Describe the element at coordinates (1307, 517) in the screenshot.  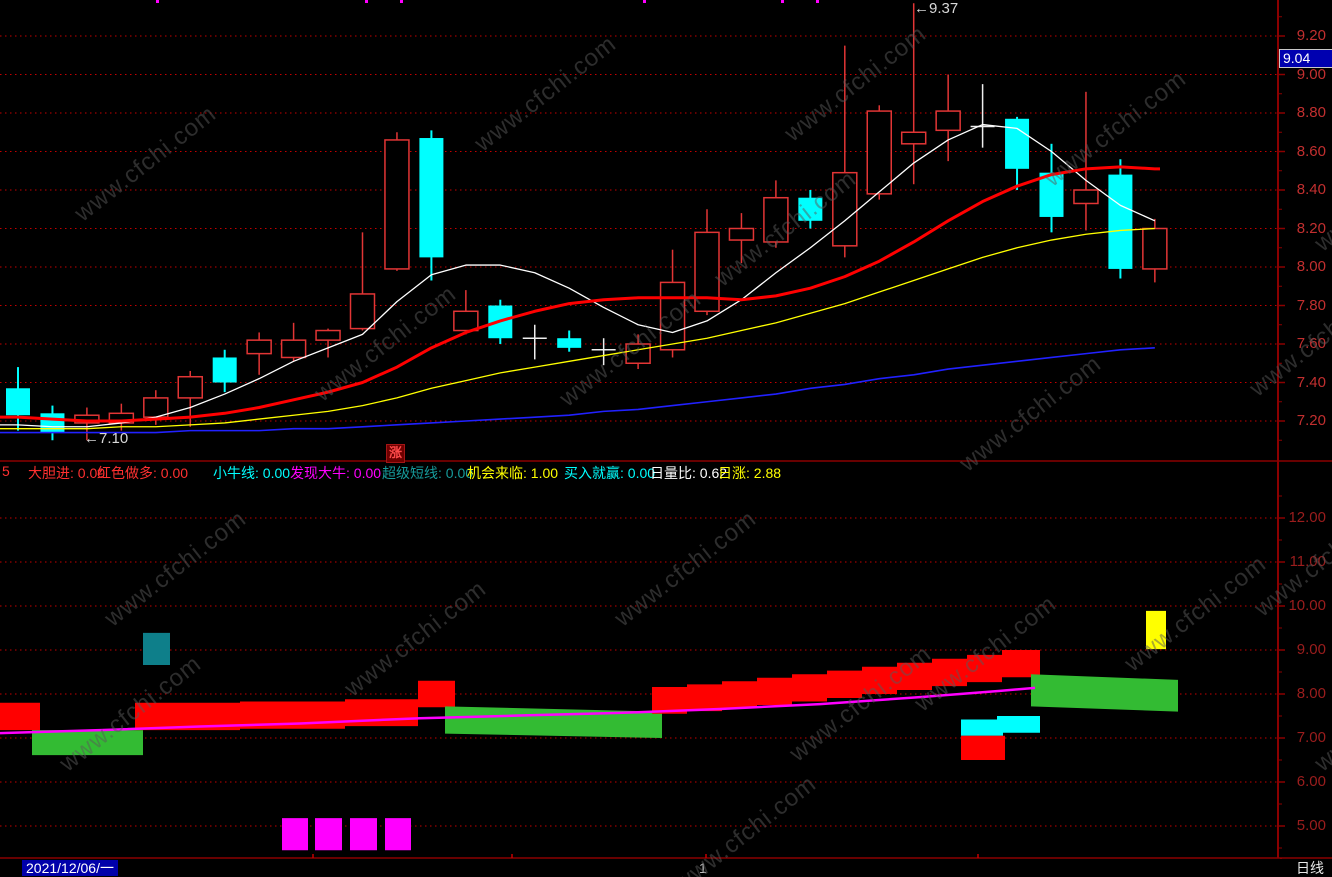
I see `indicator-axis-label: 12.00` at that location.